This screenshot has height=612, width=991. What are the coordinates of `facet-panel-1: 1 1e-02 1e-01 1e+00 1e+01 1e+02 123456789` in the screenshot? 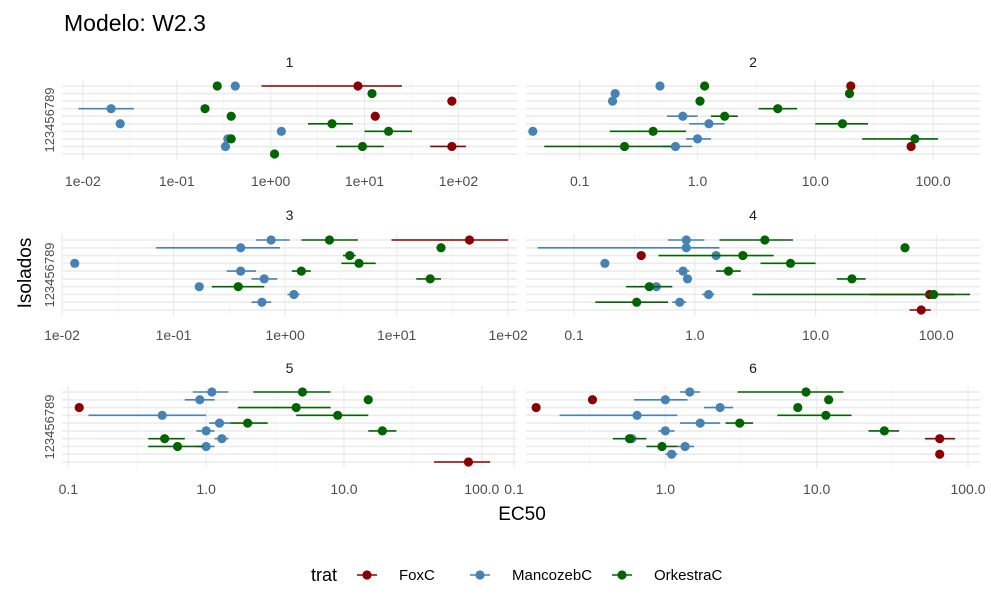 It's located at (279, 121).